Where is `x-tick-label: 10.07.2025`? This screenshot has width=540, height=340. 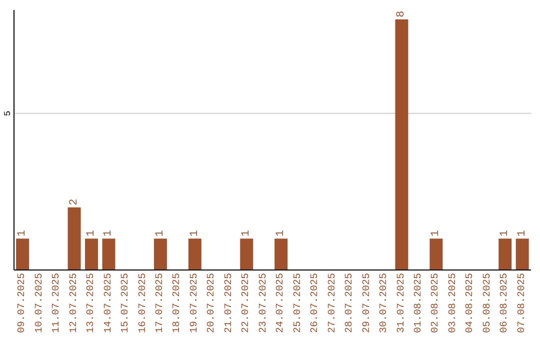 x-tick-label: 10.07.2025 is located at coordinates (40, 303).